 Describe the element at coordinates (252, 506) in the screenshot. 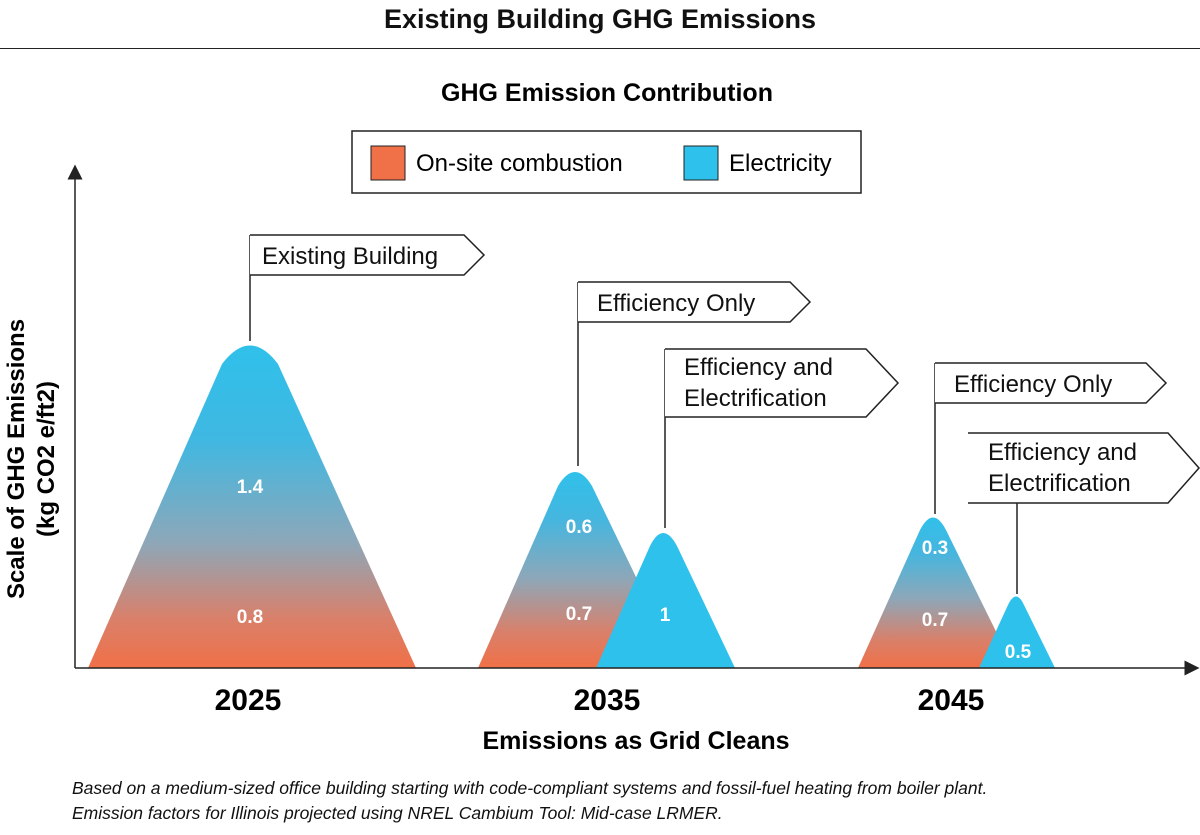

I see `peak-2025-existing-building` at that location.